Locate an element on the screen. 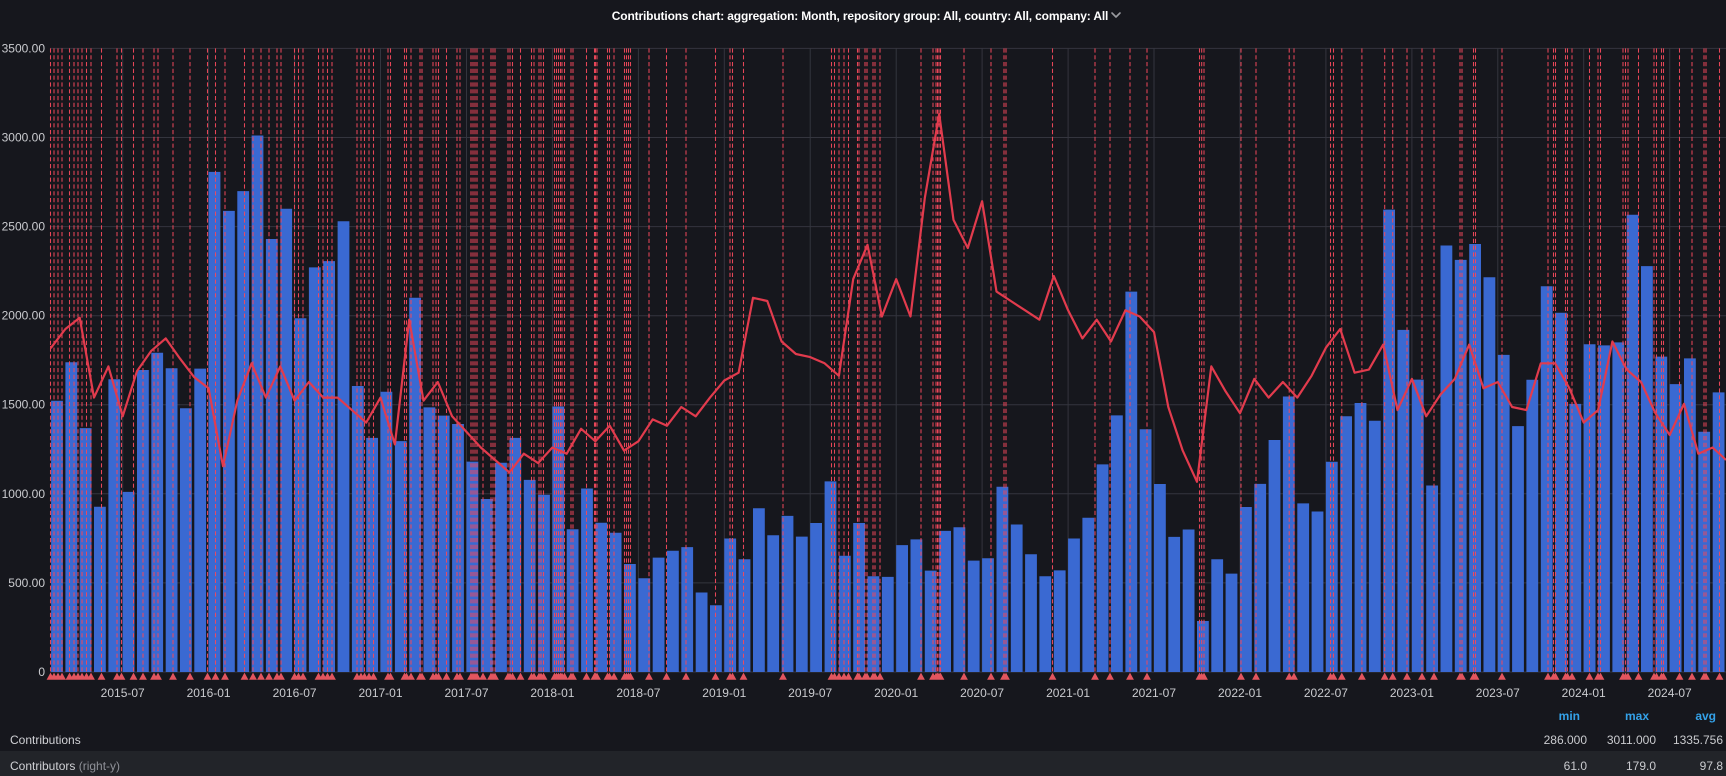 This screenshot has width=1726, height=776. svg-text: 2020-07 is located at coordinates (982, 693).